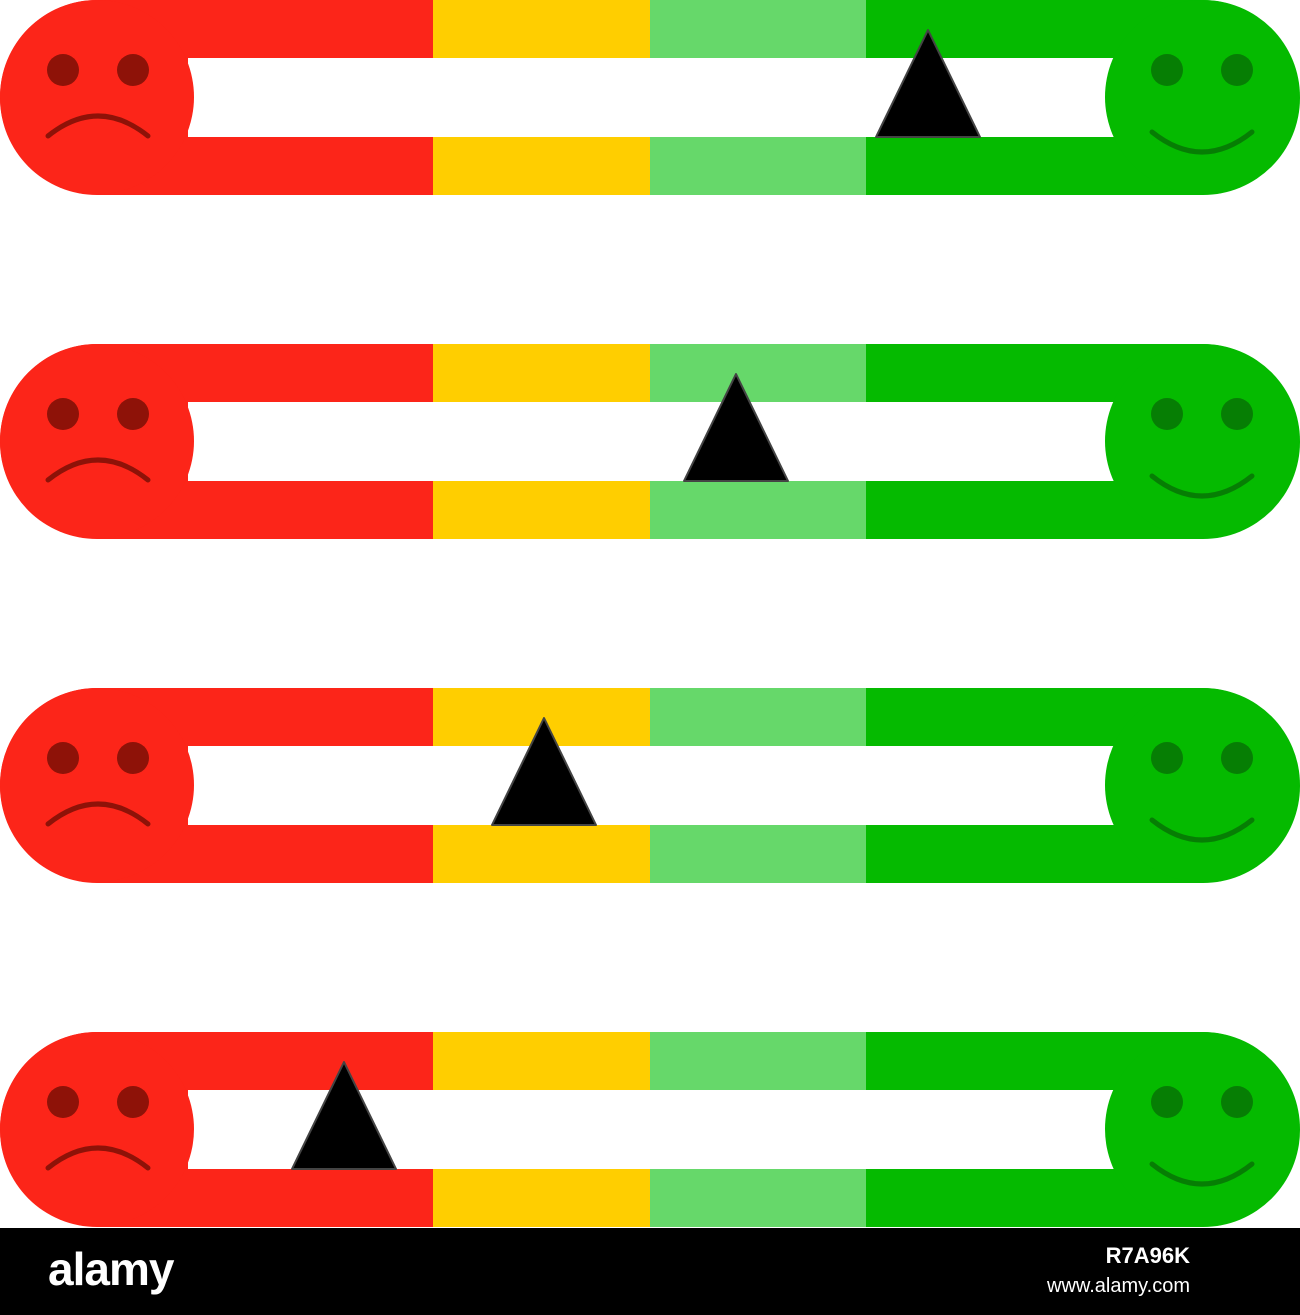  What do you see at coordinates (1147, 1255) in the screenshot?
I see `image-id: R7A96K` at bounding box center [1147, 1255].